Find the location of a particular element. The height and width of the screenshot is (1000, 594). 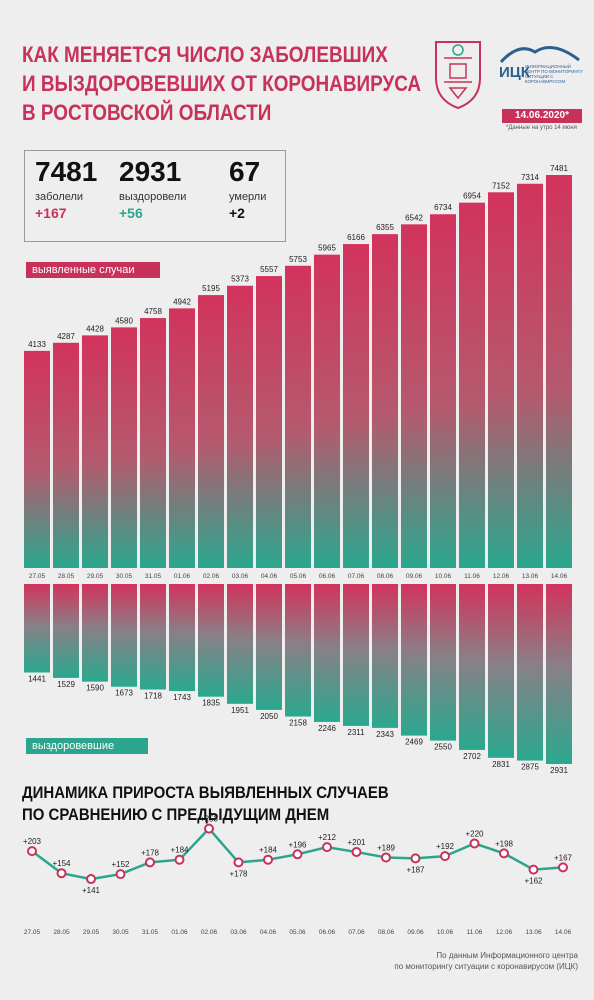

recovered-bar-label: 2311 is located at coordinates (356, 732).